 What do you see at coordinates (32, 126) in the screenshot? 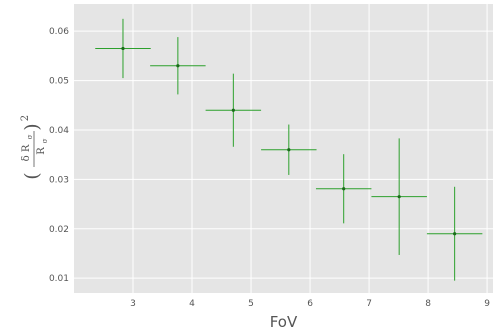
I see `y-label-close-paren: )` at bounding box center [32, 126].